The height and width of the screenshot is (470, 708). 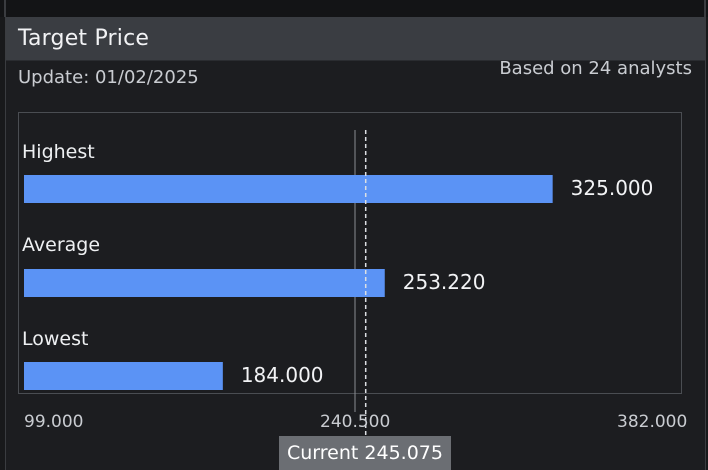 What do you see at coordinates (58, 152) in the screenshot?
I see `category-label-highest: Highest` at bounding box center [58, 152].